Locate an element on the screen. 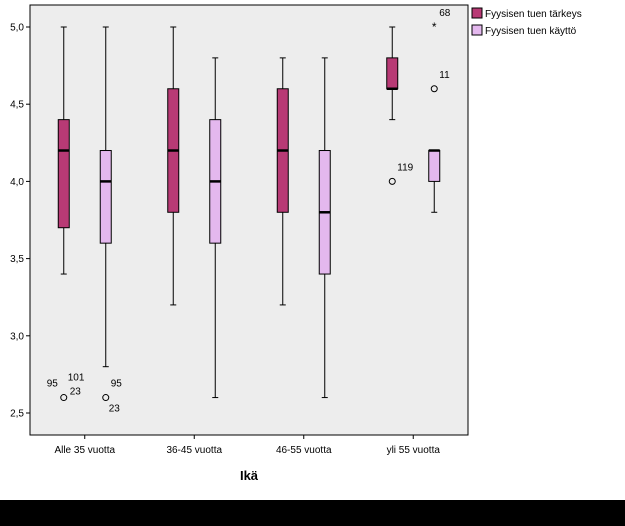 The image size is (625, 526). y-tick-label: 4,5 is located at coordinates (17, 105).